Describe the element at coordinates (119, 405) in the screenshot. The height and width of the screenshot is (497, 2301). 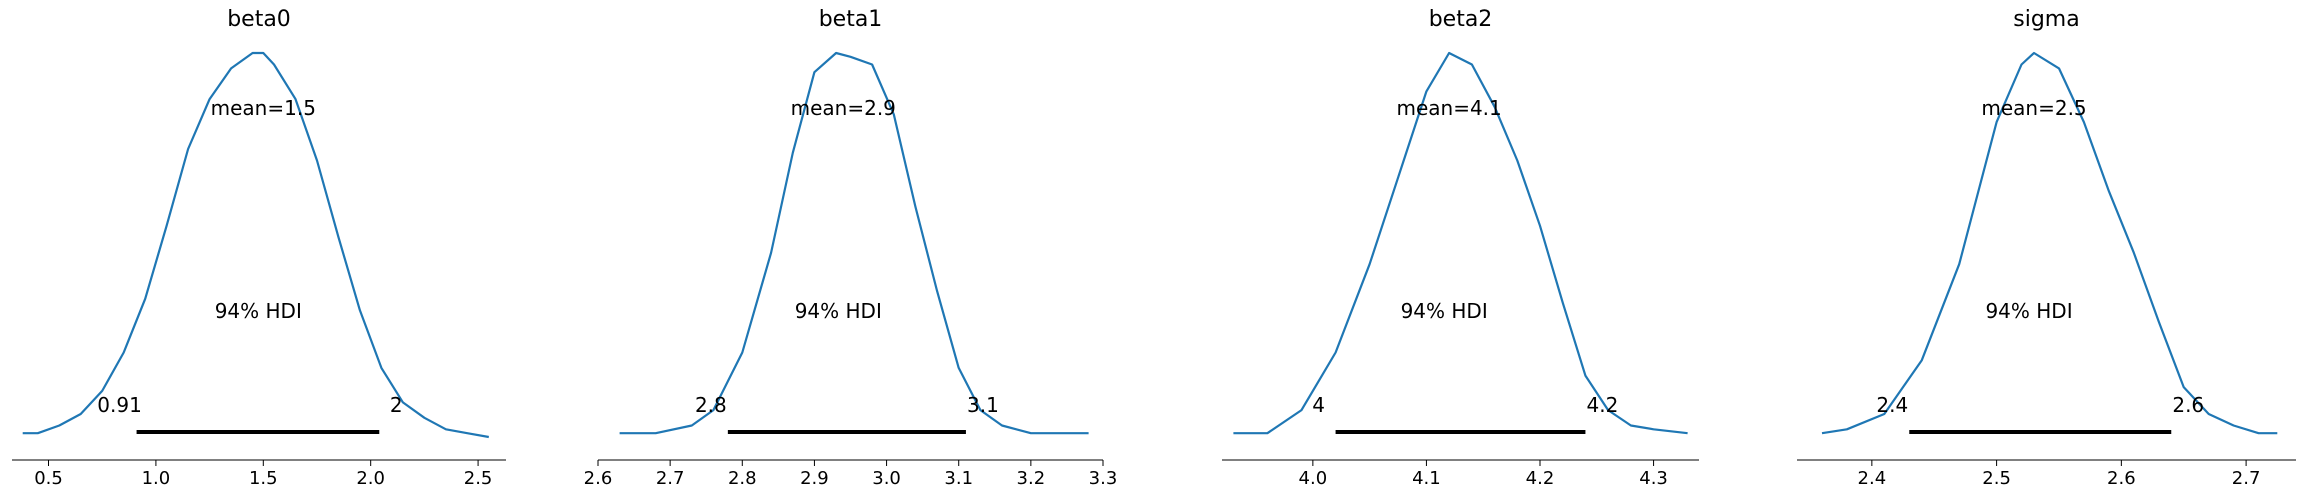
I see `hdi-lower-label: 0.91` at that location.